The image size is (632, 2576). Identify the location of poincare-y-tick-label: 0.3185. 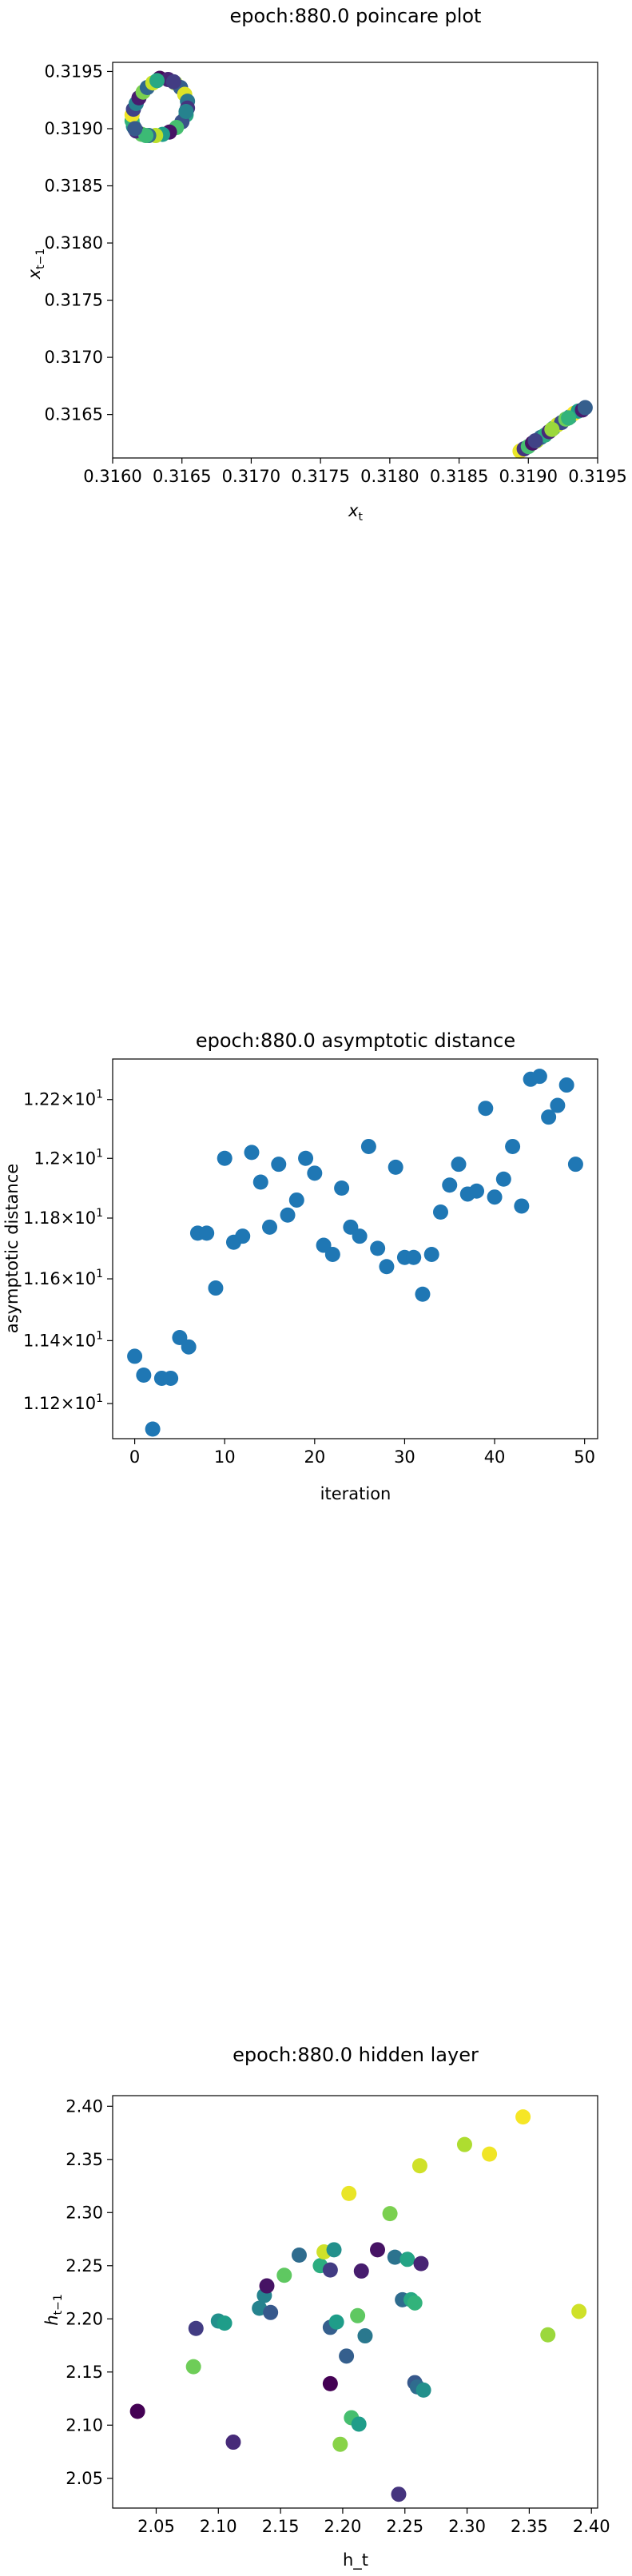
(74, 186).